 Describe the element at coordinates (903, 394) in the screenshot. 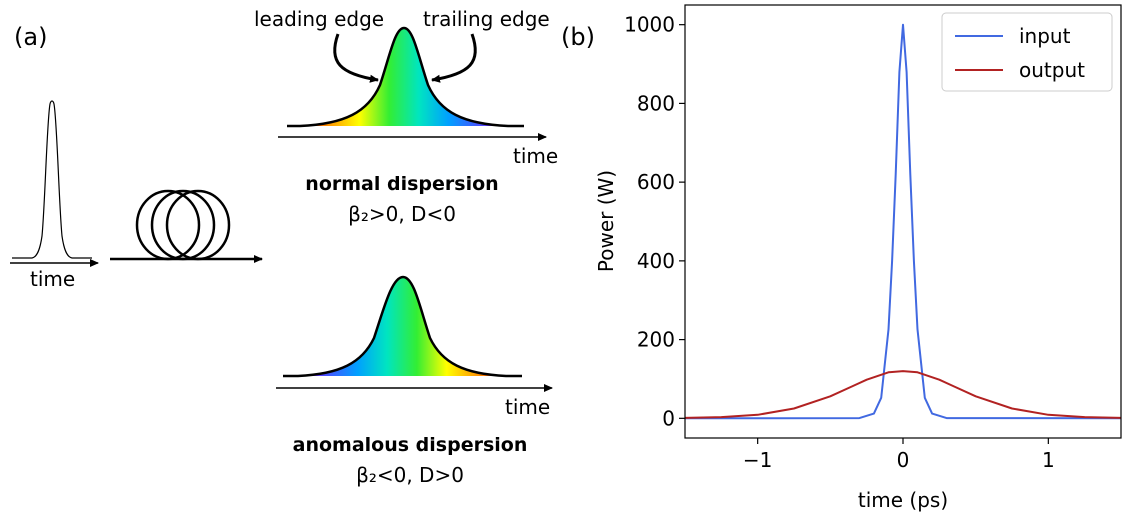

I see `series-line-output` at that location.